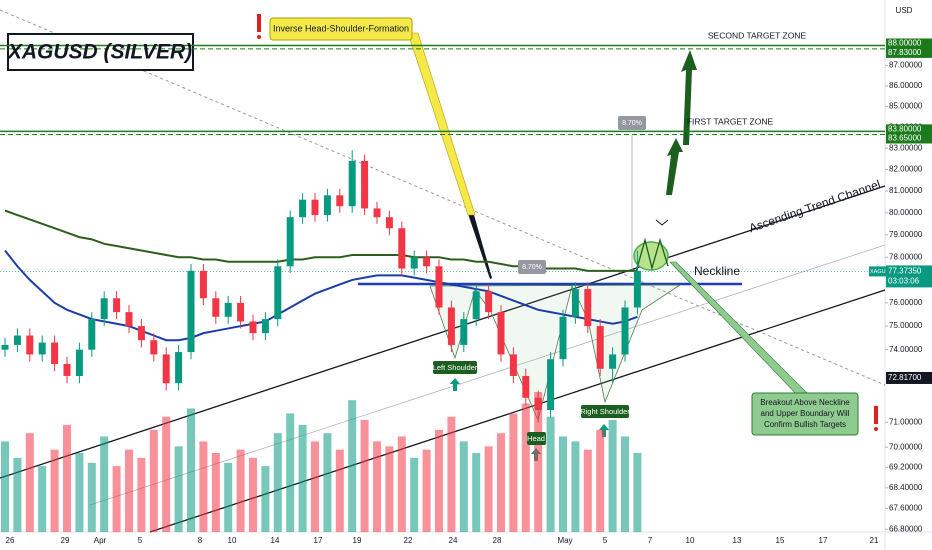  What do you see at coordinates (564, 540) in the screenshot?
I see `x-tick-label: May` at bounding box center [564, 540].